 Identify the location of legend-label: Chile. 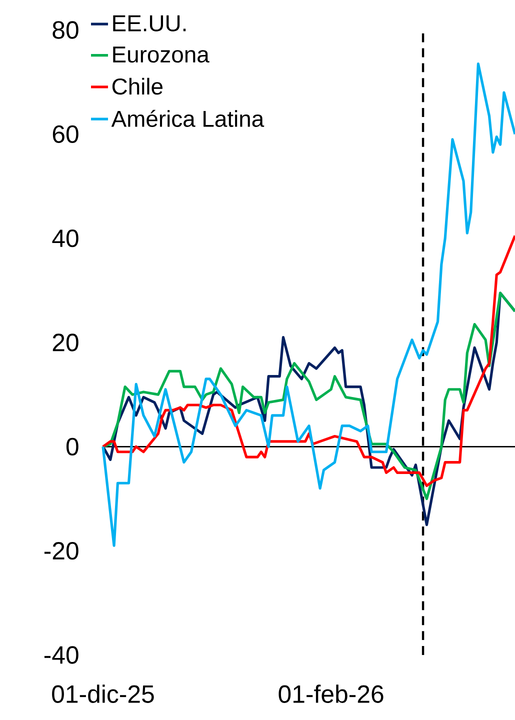
(137, 86).